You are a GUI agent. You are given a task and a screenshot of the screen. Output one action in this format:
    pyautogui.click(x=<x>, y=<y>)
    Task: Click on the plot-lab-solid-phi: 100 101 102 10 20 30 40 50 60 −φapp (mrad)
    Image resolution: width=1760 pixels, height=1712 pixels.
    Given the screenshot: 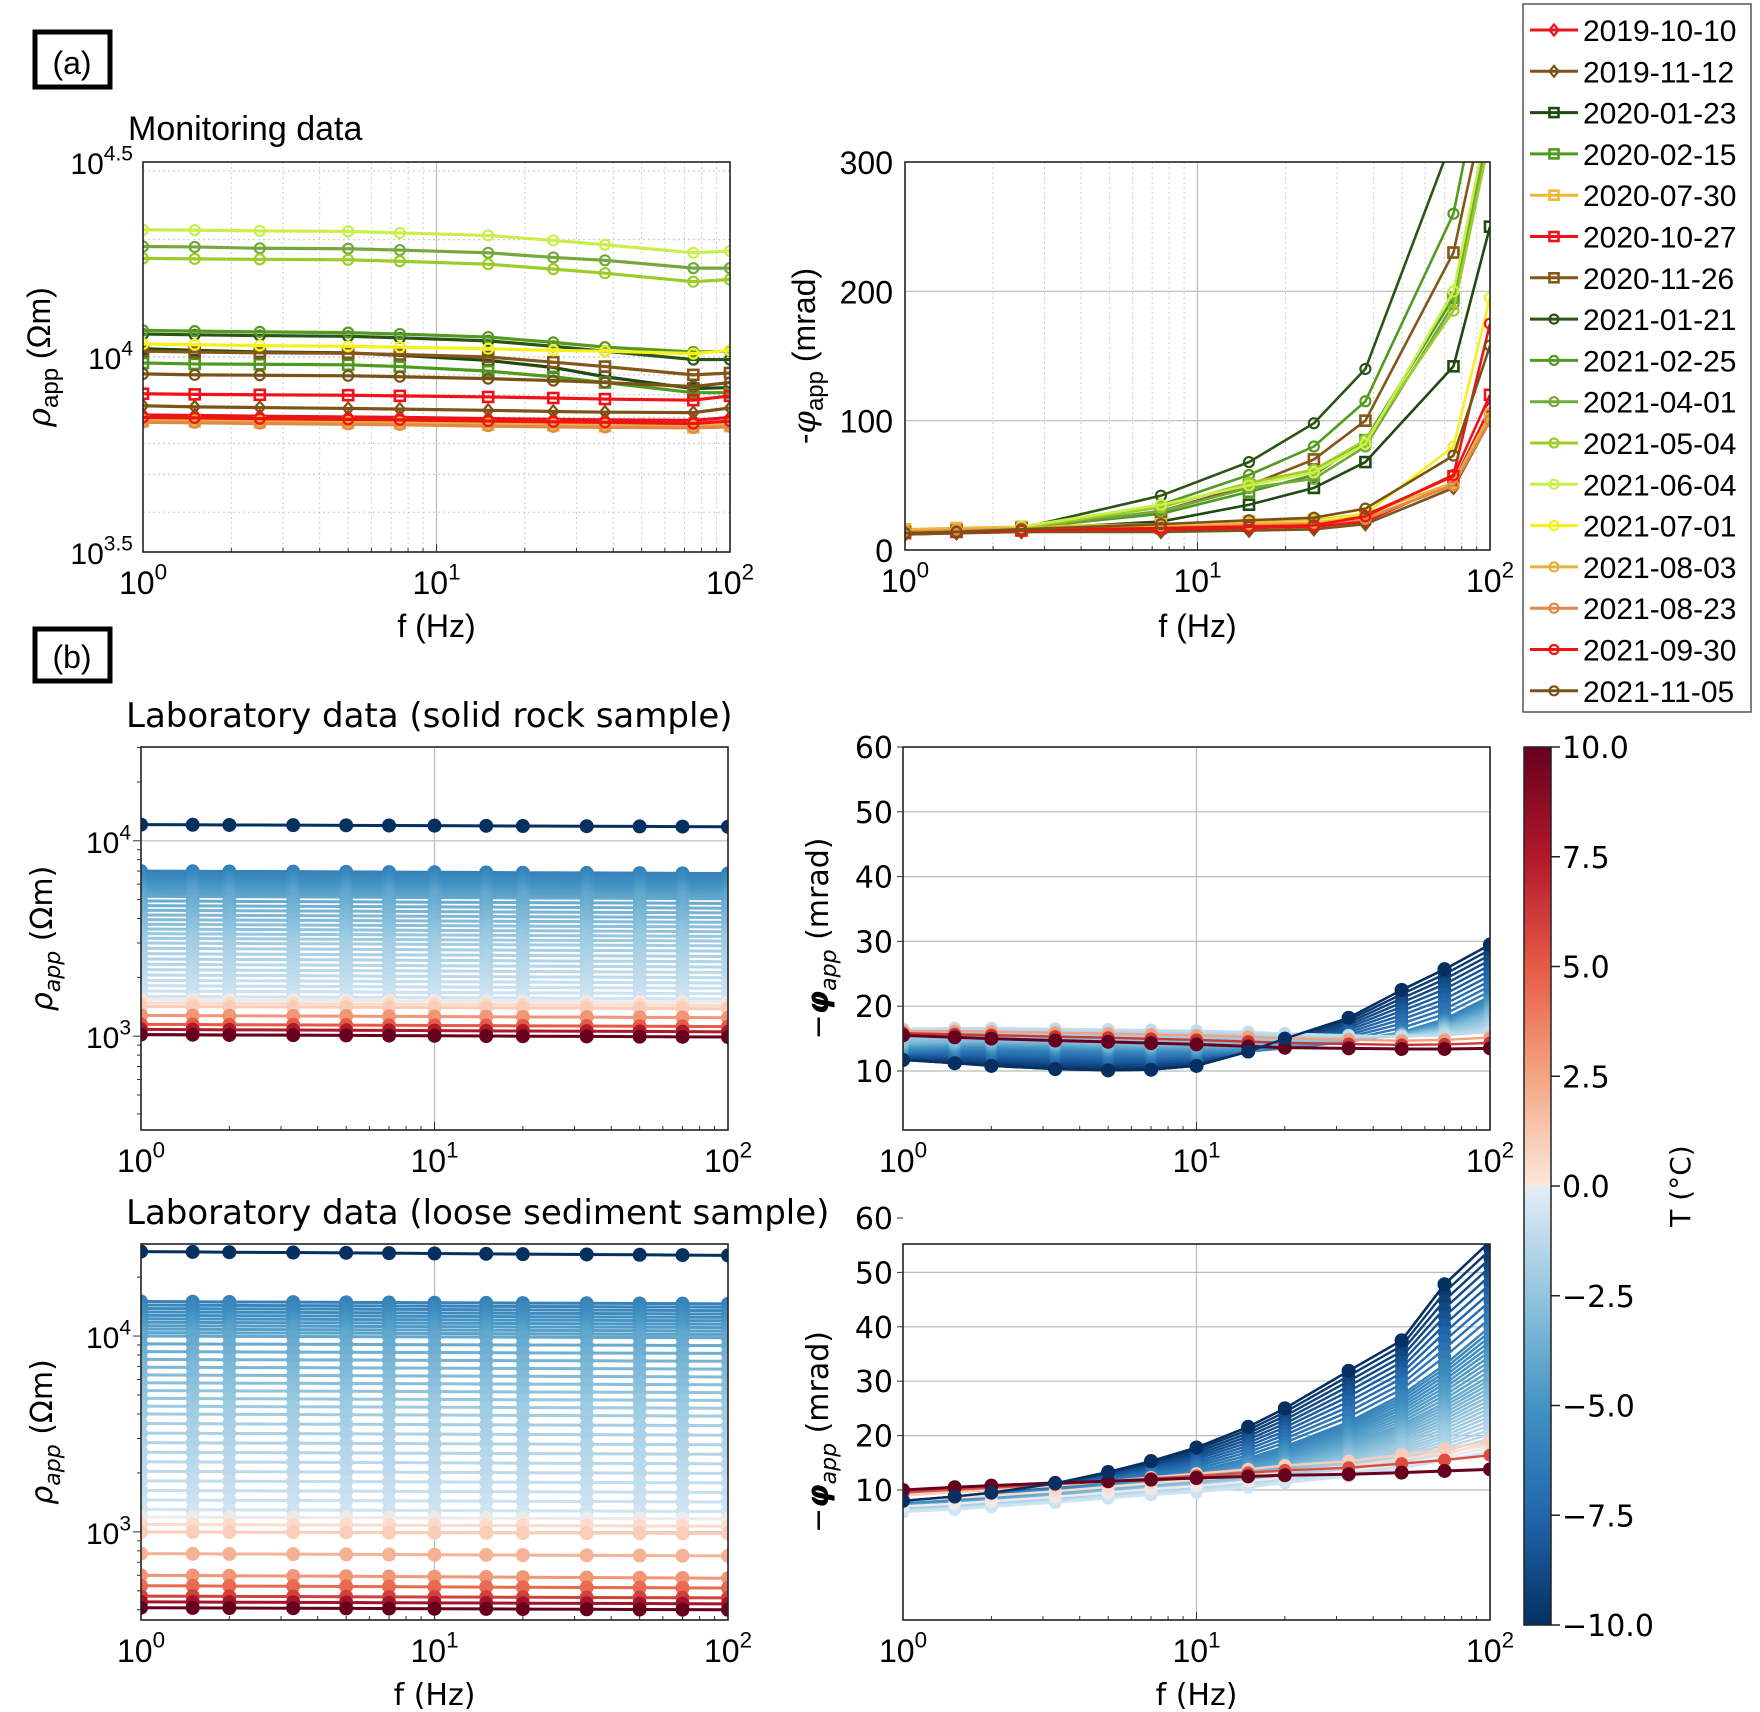 What is the action you would take?
    pyautogui.click(x=1157, y=955)
    